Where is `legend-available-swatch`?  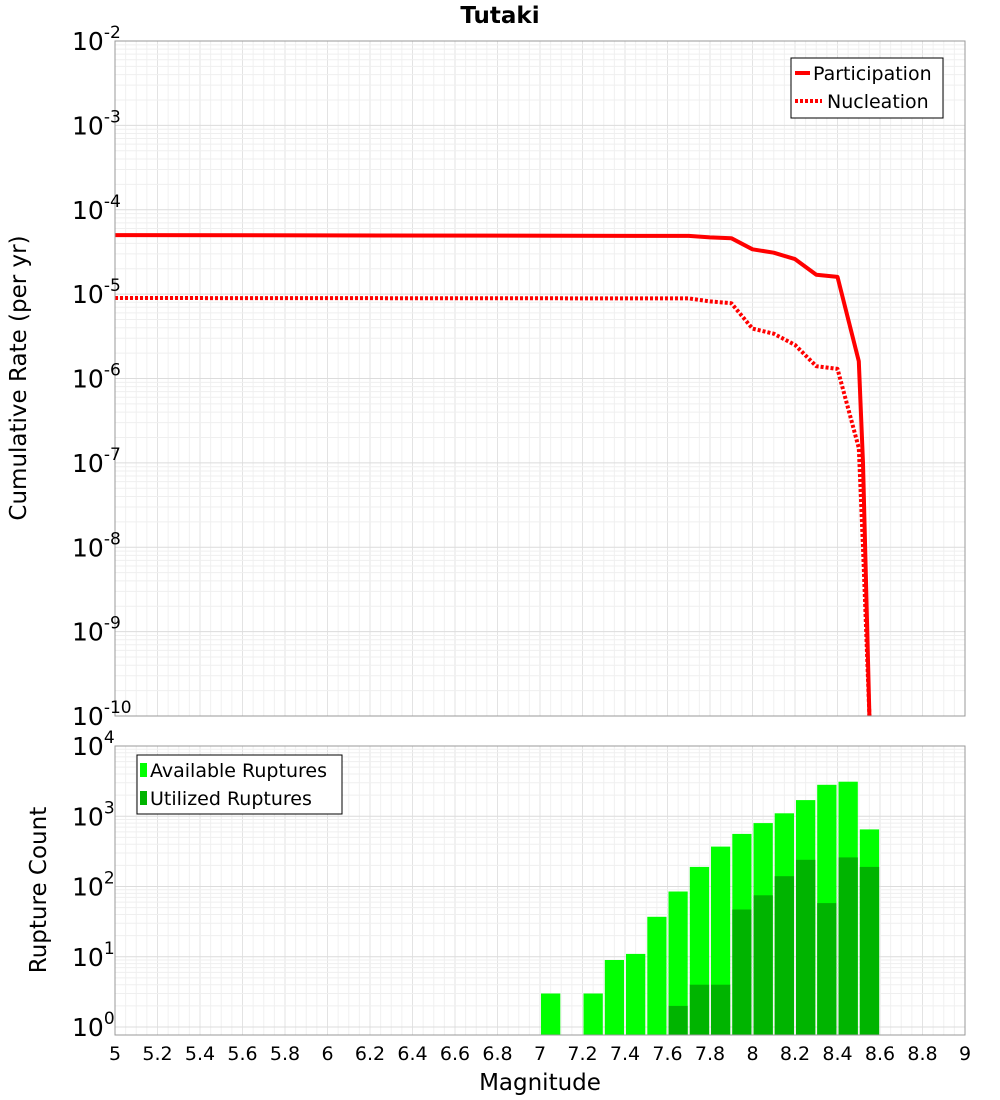 legend-available-swatch is located at coordinates (143, 770).